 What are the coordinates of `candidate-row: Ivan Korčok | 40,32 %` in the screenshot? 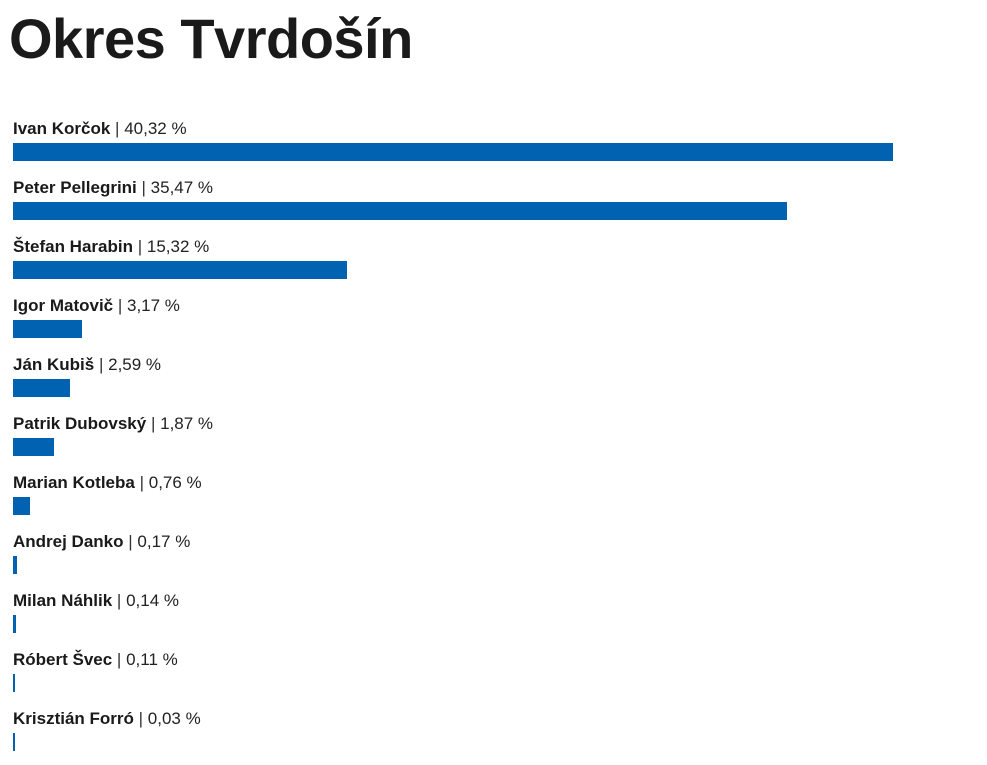 It's located at (493, 145).